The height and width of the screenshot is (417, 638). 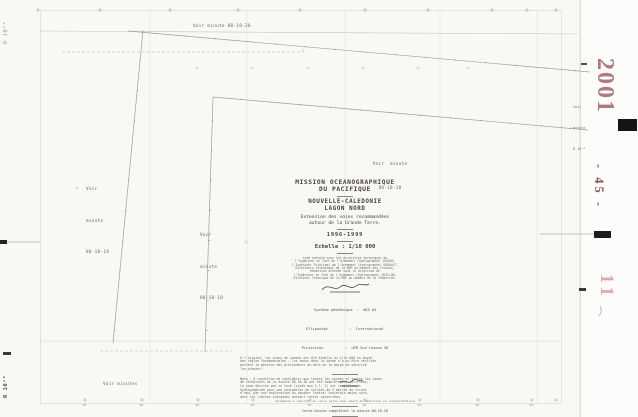 I want to click on annotation-bottom: Voir minutes B 10¹⁸ et 88-18-13, so click(x=120, y=386).